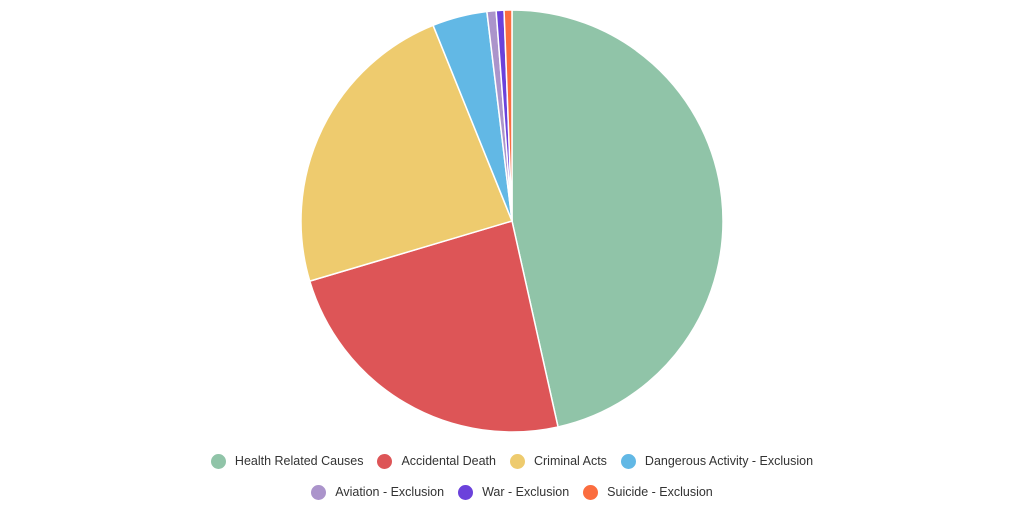 The height and width of the screenshot is (512, 1024). I want to click on legend-label: Suicide - Exclusion, so click(660, 492).